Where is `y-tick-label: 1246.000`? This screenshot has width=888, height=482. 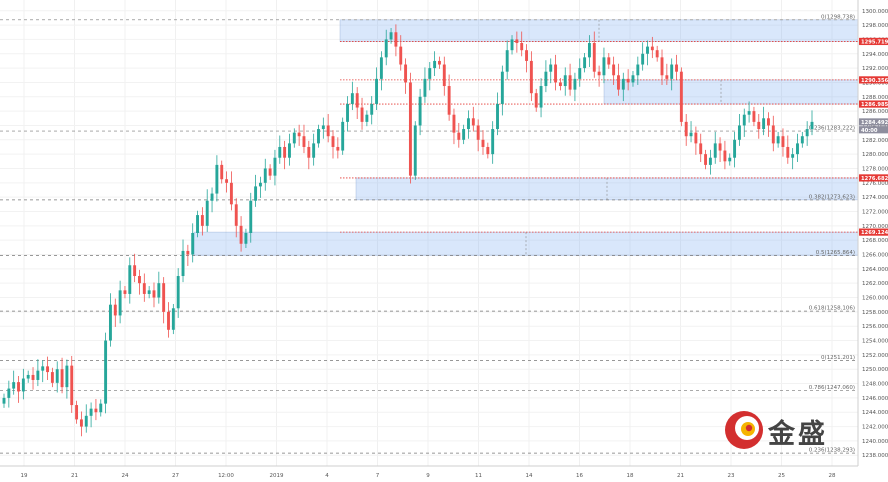 y-tick-label: 1246.000 is located at coordinates (875, 399).